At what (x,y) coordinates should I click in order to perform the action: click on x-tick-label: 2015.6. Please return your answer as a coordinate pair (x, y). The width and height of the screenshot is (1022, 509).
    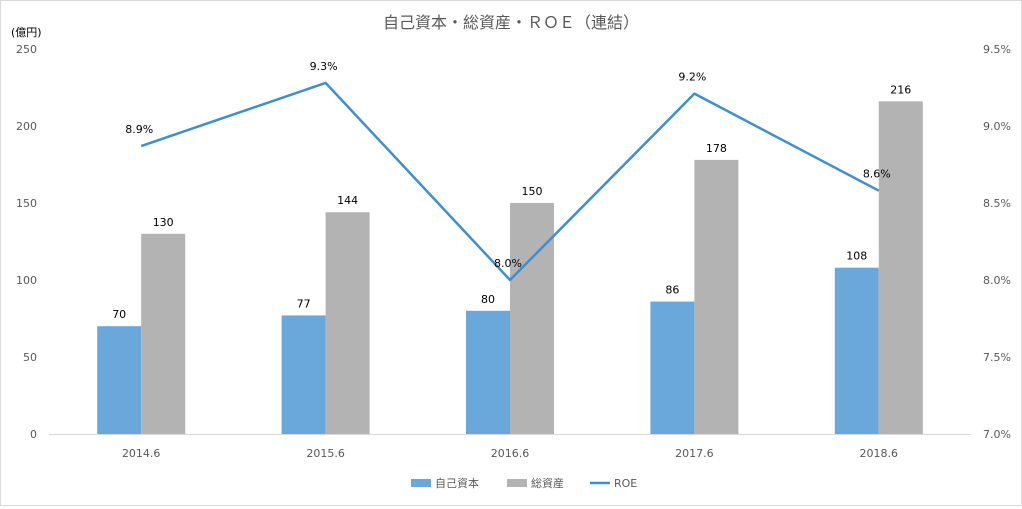
    Looking at the image, I should click on (325, 453).